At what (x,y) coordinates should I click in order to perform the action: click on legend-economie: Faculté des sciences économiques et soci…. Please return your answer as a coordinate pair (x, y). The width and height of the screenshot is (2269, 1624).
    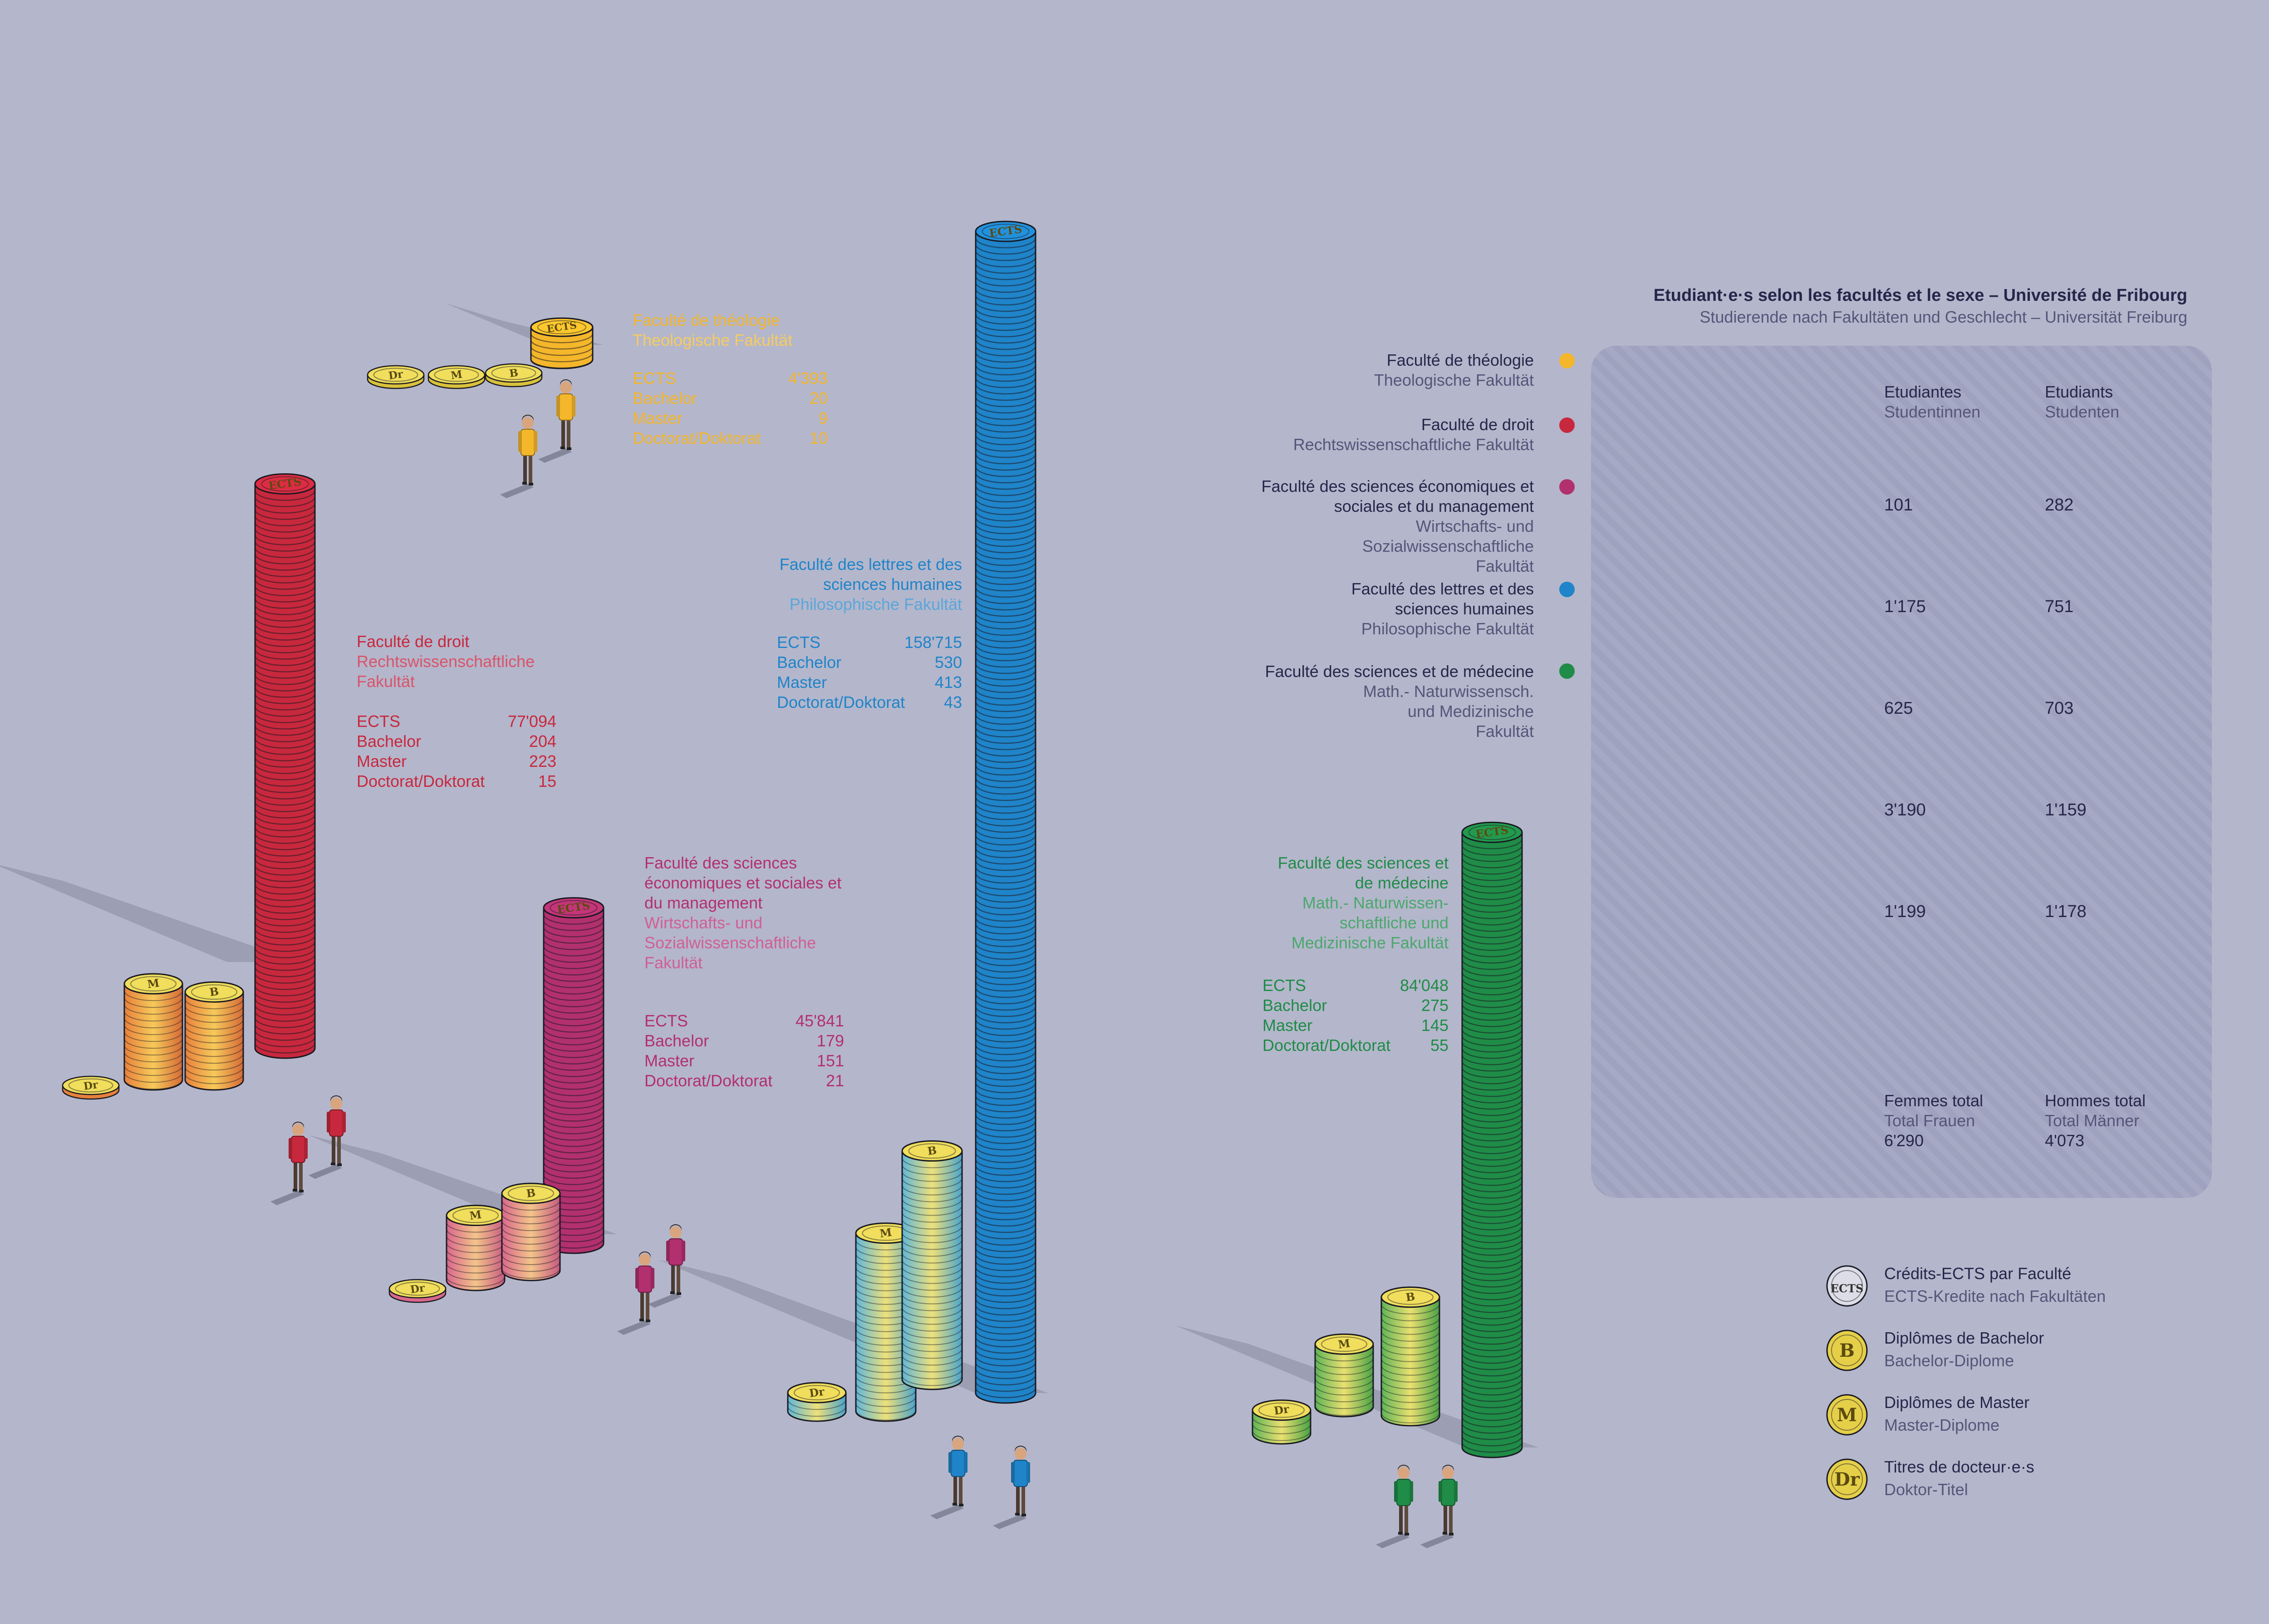
    Looking at the image, I should click on (1393, 526).